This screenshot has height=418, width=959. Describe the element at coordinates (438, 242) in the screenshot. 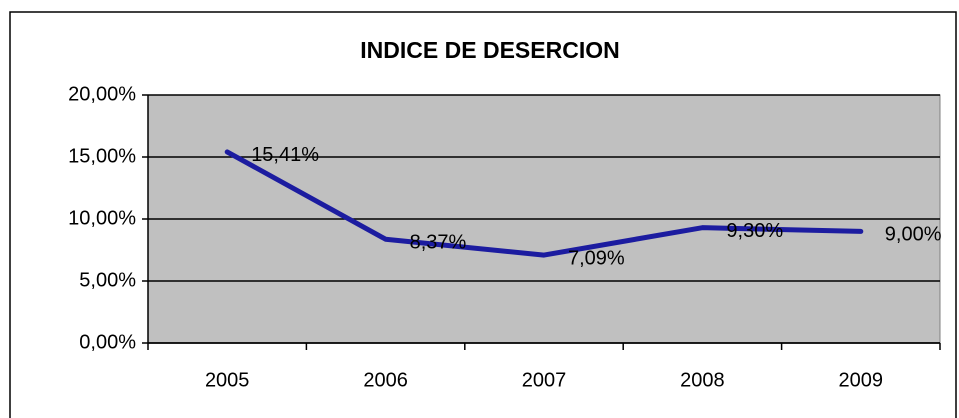

I see `data-label: 8,37%` at that location.